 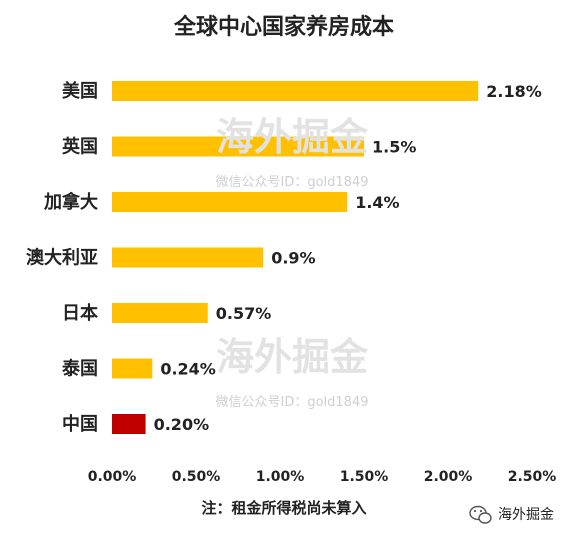 I want to click on x-tick-label: 0.00%, so click(x=112, y=477).